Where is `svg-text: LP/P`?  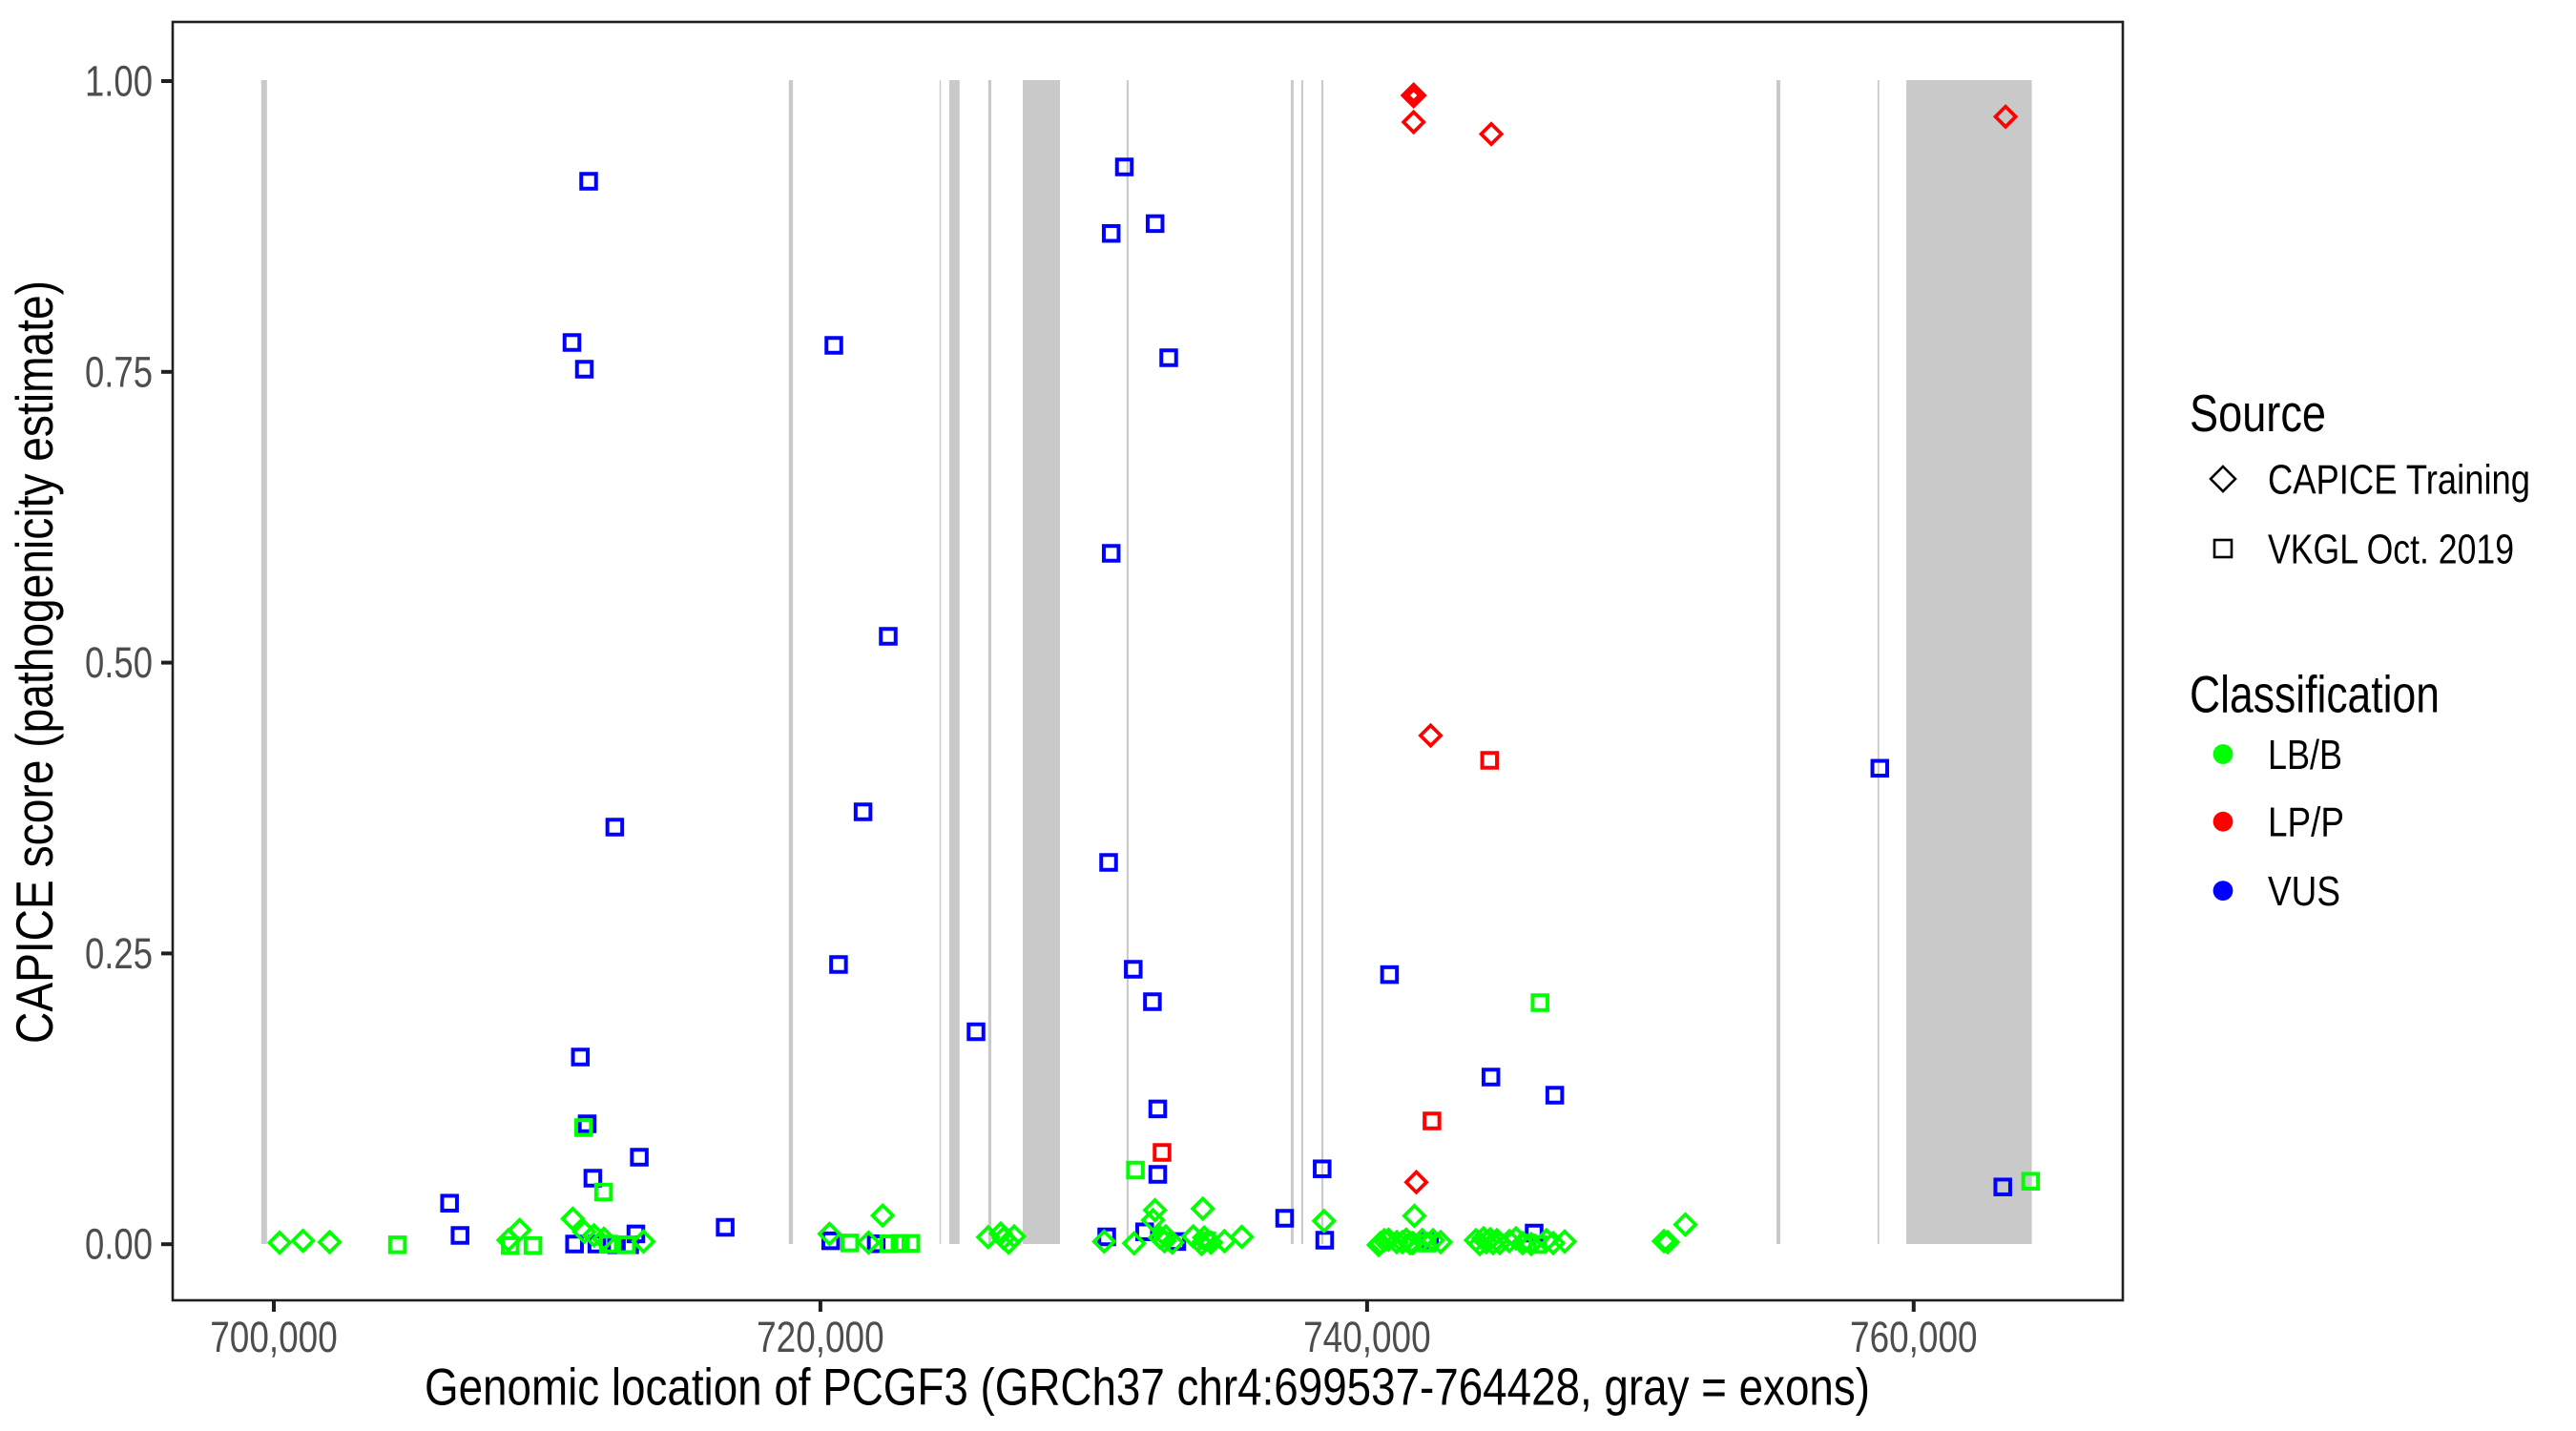 svg-text: LP/P is located at coordinates (2306, 822).